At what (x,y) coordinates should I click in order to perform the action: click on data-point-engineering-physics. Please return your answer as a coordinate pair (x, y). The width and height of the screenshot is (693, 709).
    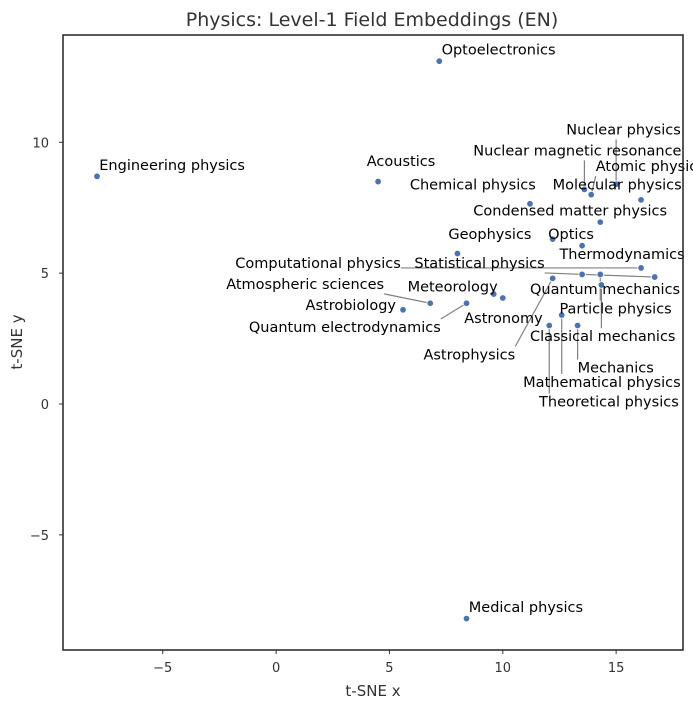
    Looking at the image, I should click on (97, 176).